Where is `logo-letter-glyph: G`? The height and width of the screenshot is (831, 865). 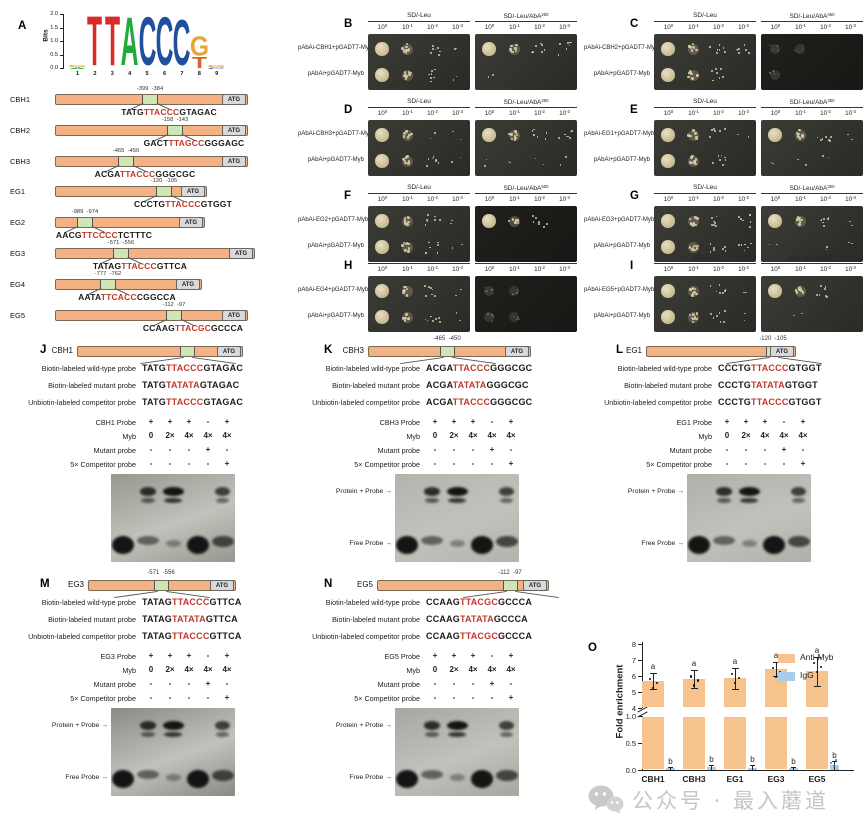
logo-letter-glyph: G is located at coordinates (217, 66).